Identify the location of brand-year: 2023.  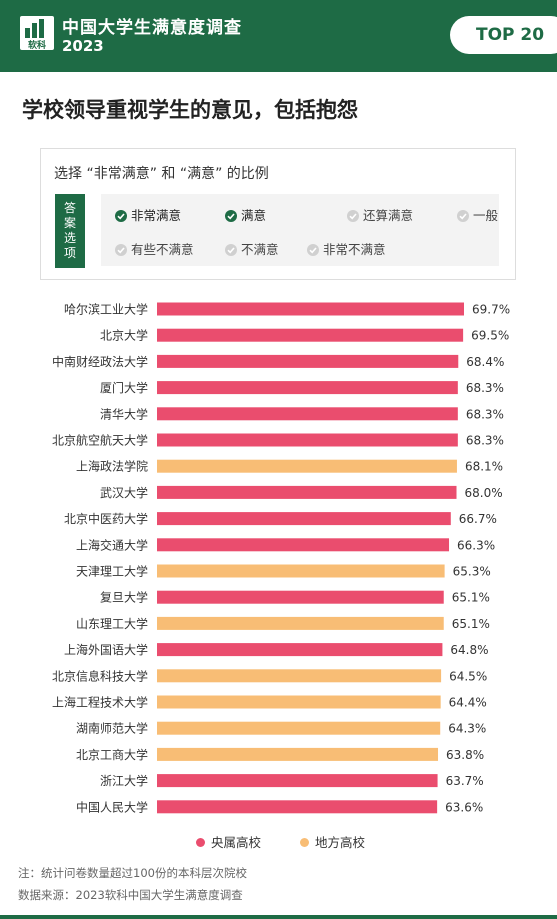
(83, 46).